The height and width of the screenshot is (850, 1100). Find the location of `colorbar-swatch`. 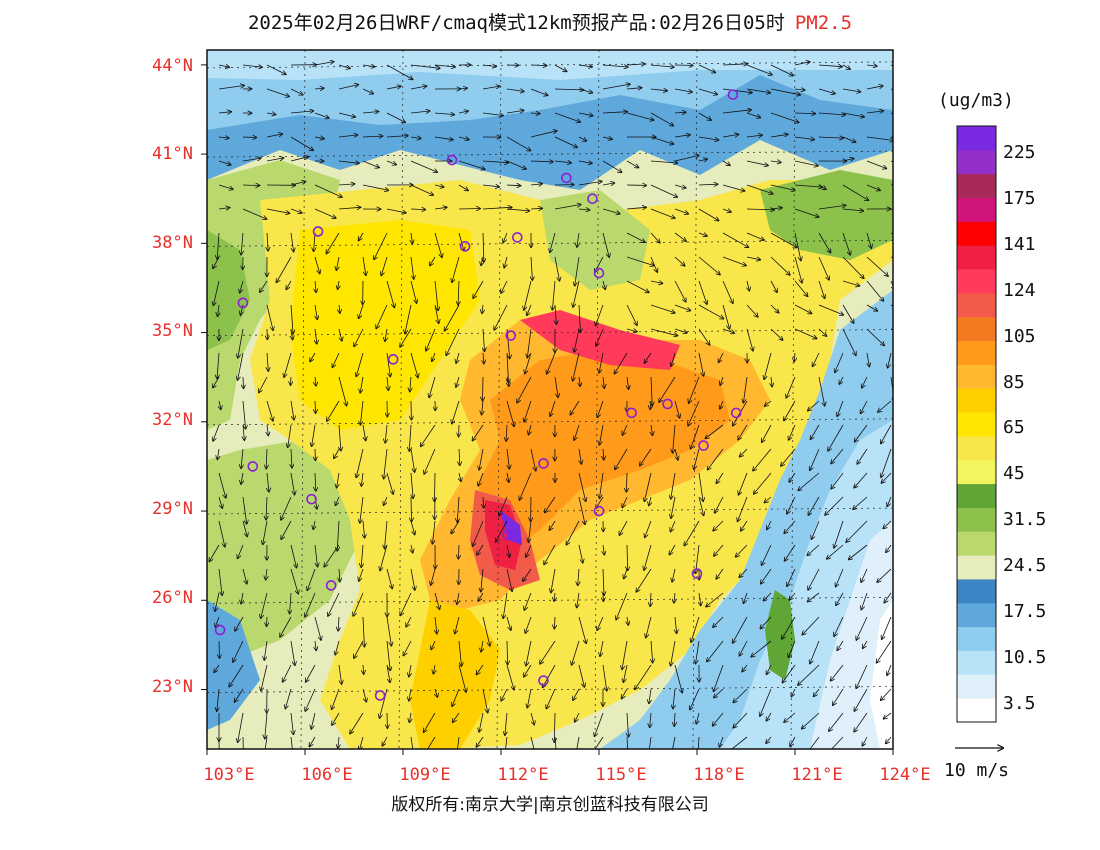

colorbar-swatch is located at coordinates (976, 591).